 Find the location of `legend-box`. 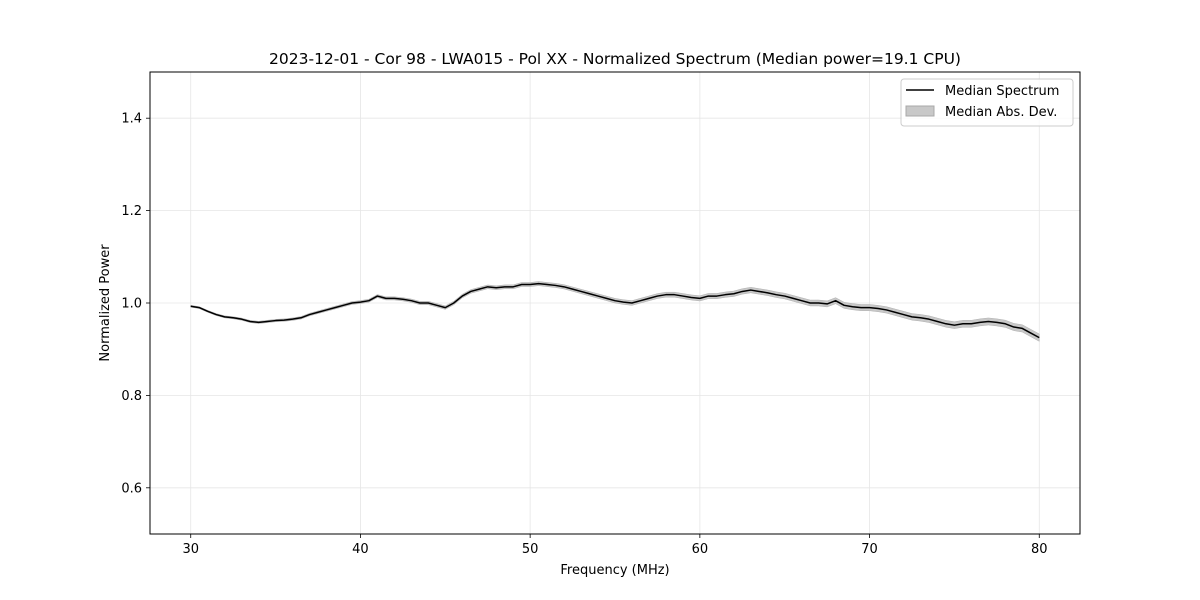

legend-box is located at coordinates (987, 102).